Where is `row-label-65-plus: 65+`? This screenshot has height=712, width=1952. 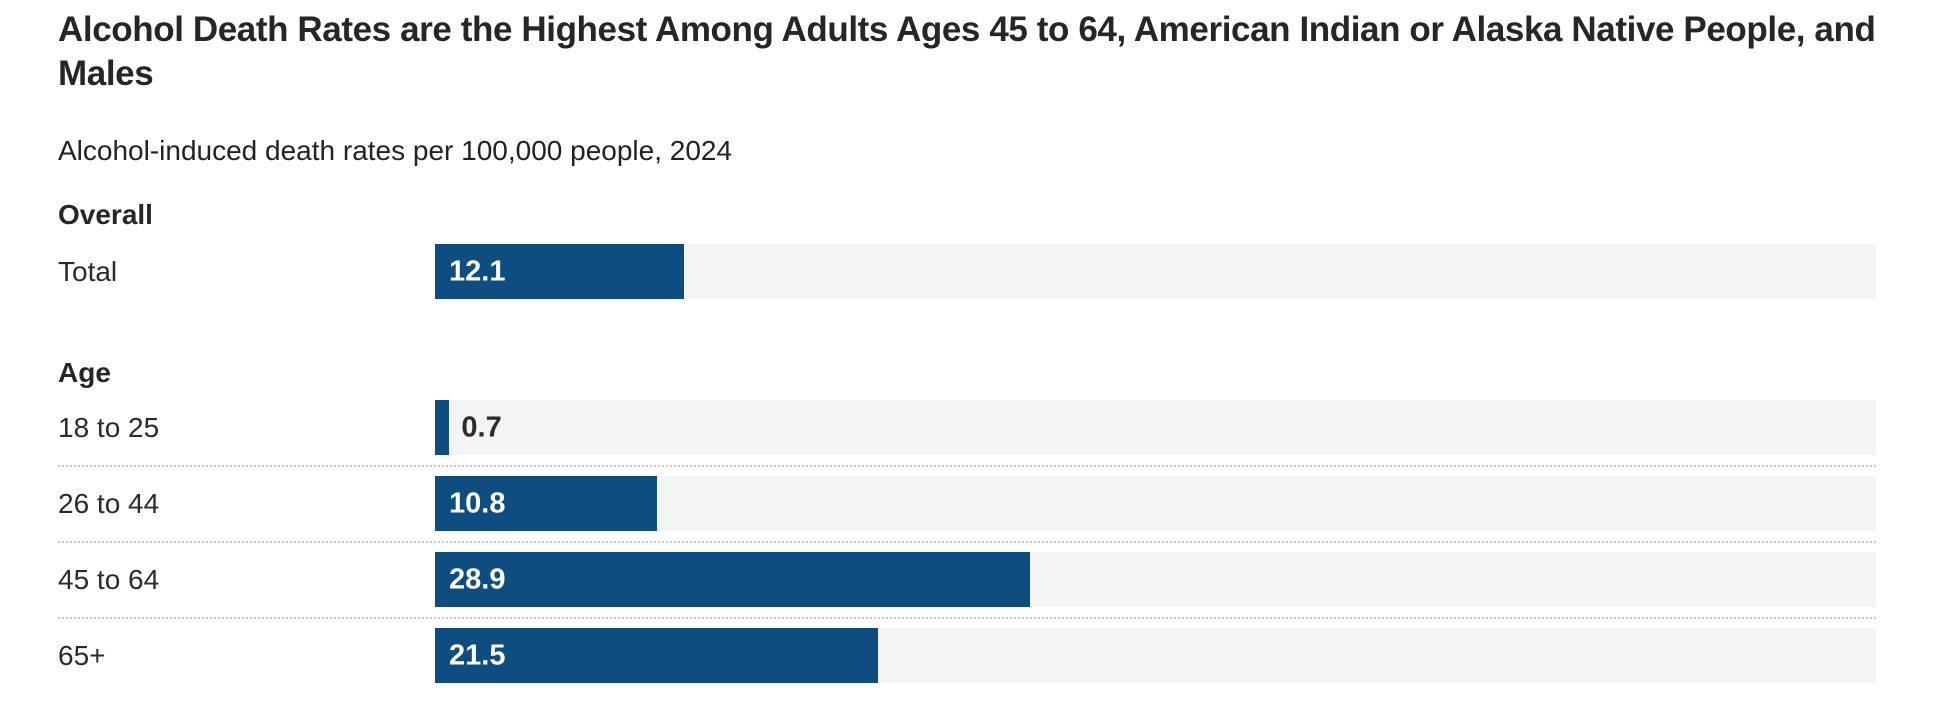 row-label-65-plus: 65+ is located at coordinates (82, 655).